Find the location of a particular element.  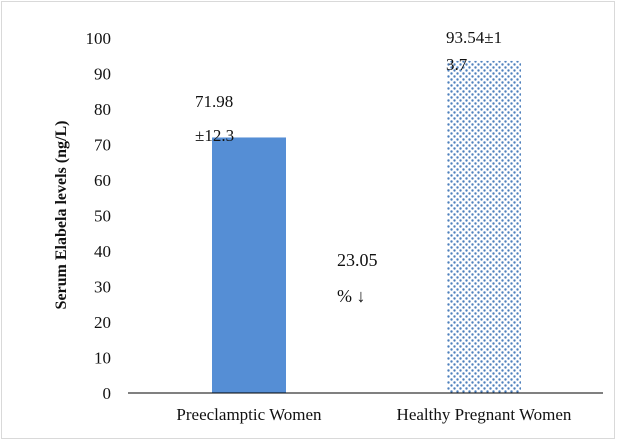

data-label: 93.54±1 is located at coordinates (474, 37).